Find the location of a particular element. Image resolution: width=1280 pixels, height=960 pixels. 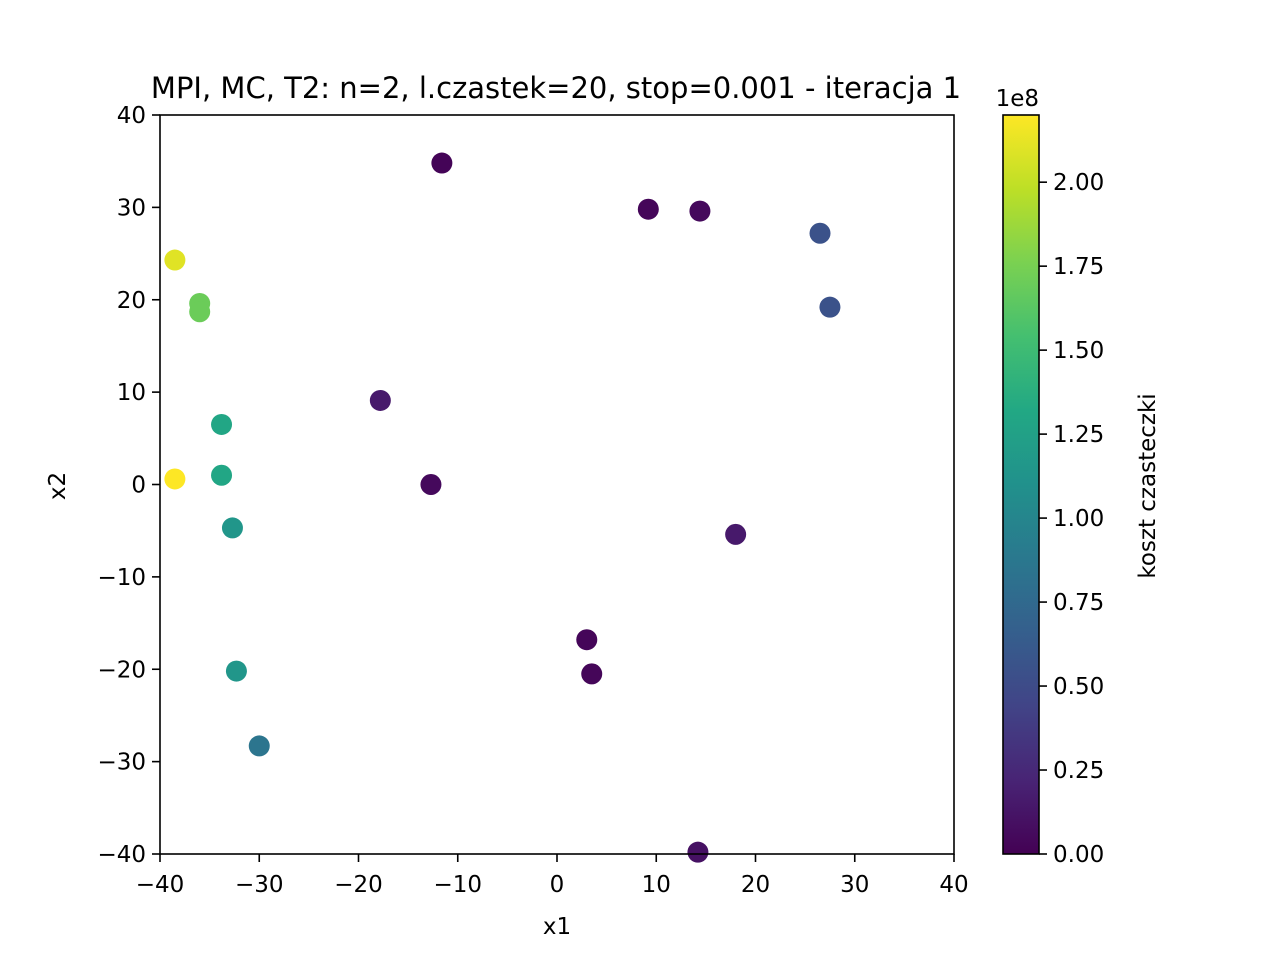

x-tick-label: −40 is located at coordinates (160, 885).